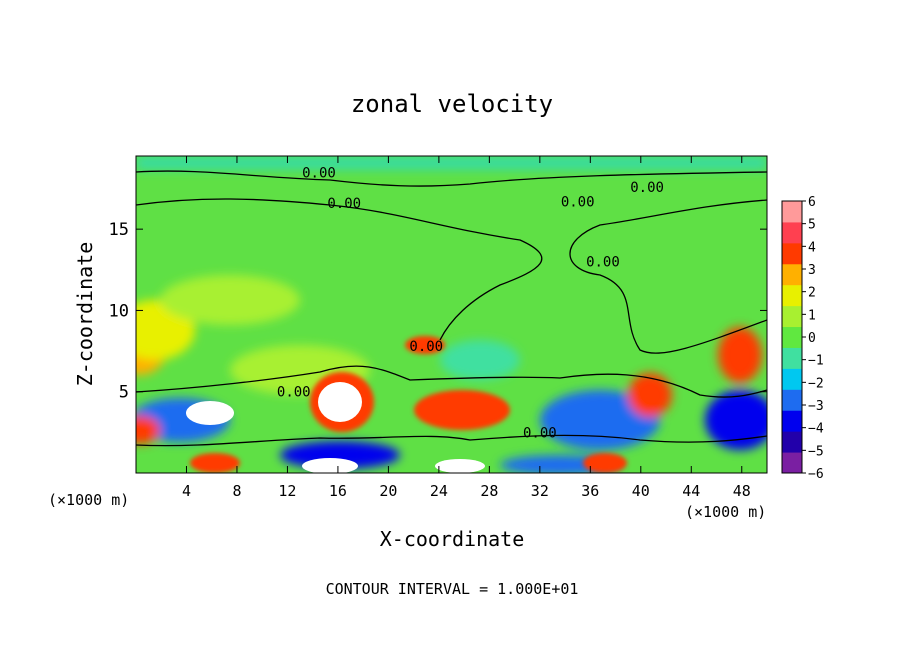 This screenshot has width=904, height=654. I want to click on x-tick-label: 12, so click(287, 491).